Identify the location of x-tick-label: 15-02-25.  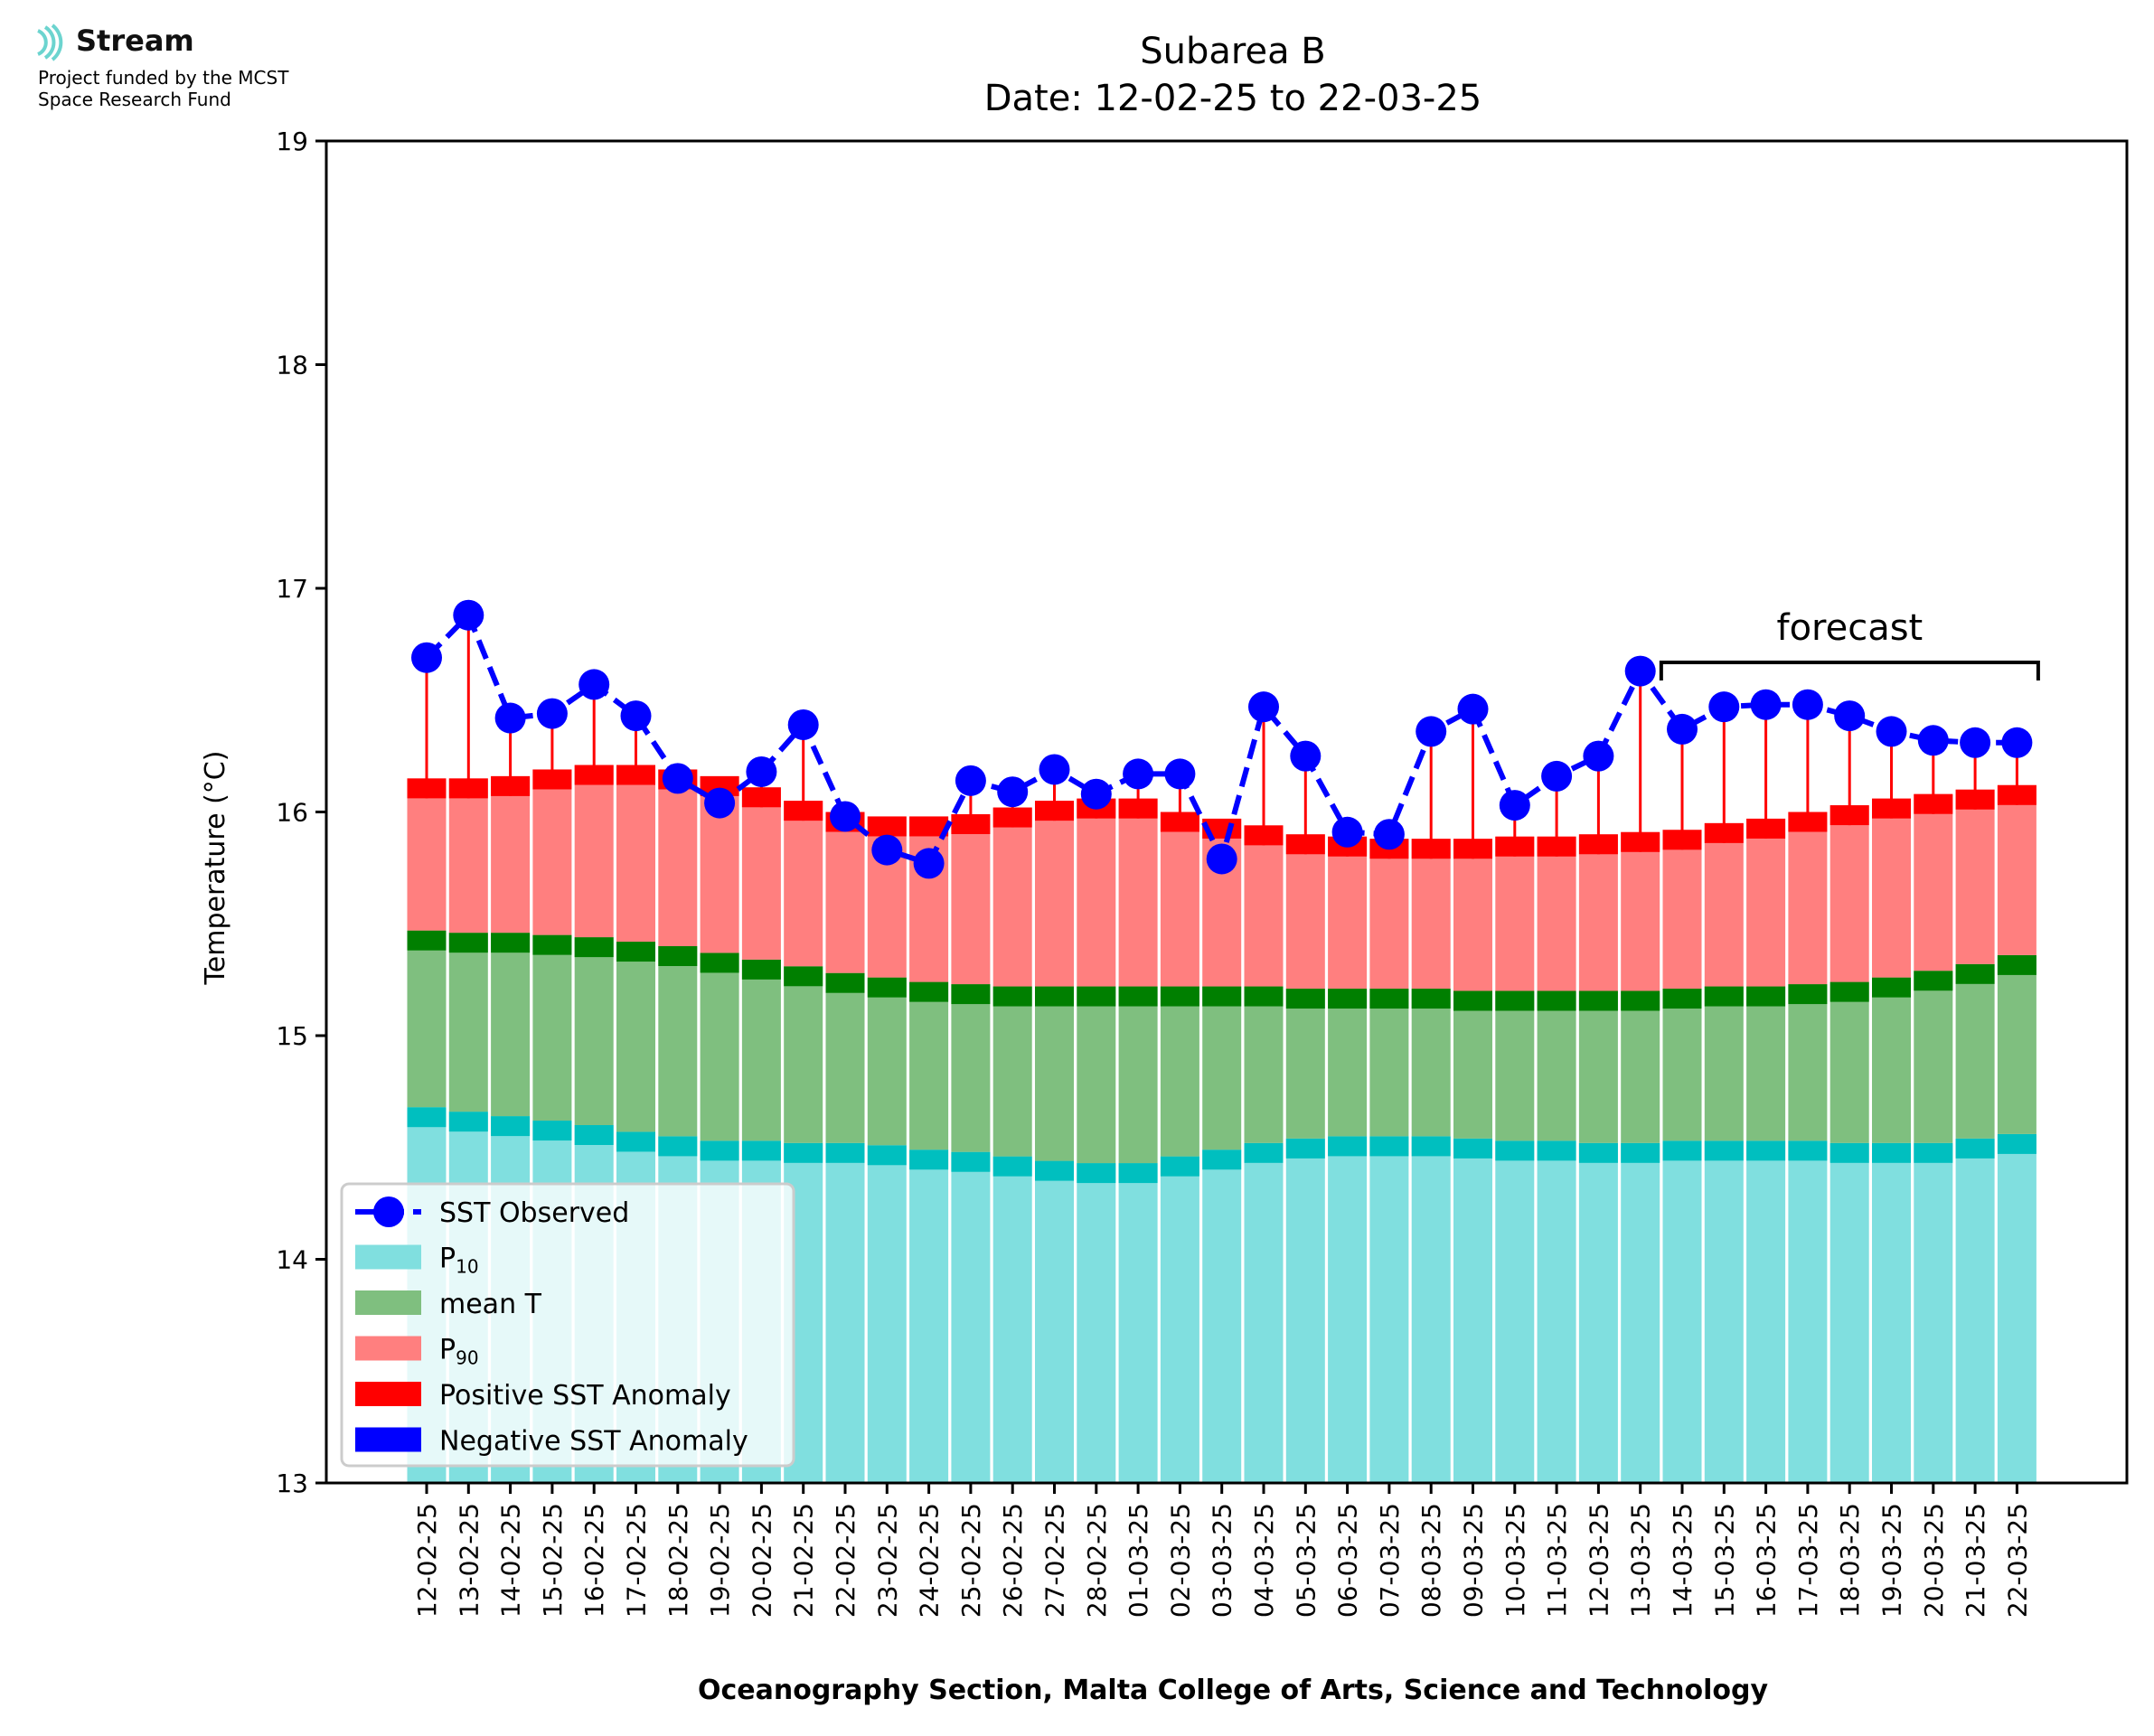
(553, 1560).